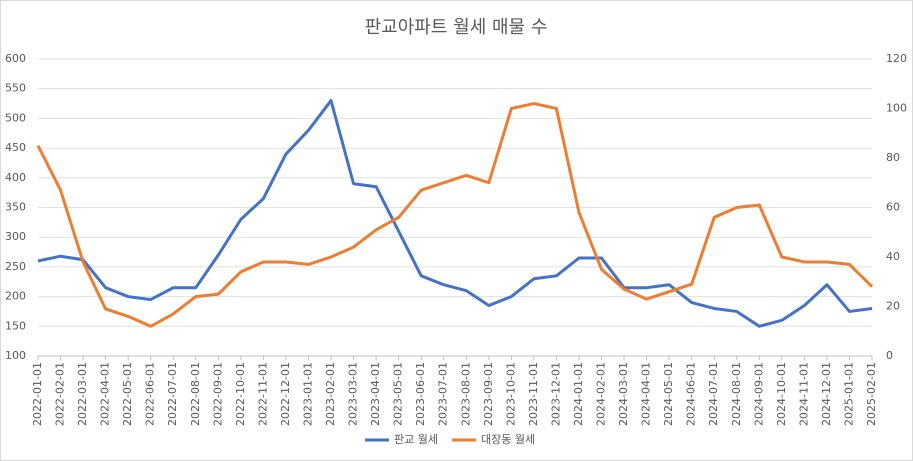  What do you see at coordinates (443, 394) in the screenshot?
I see `x-tick-label: 2023-07-01` at bounding box center [443, 394].